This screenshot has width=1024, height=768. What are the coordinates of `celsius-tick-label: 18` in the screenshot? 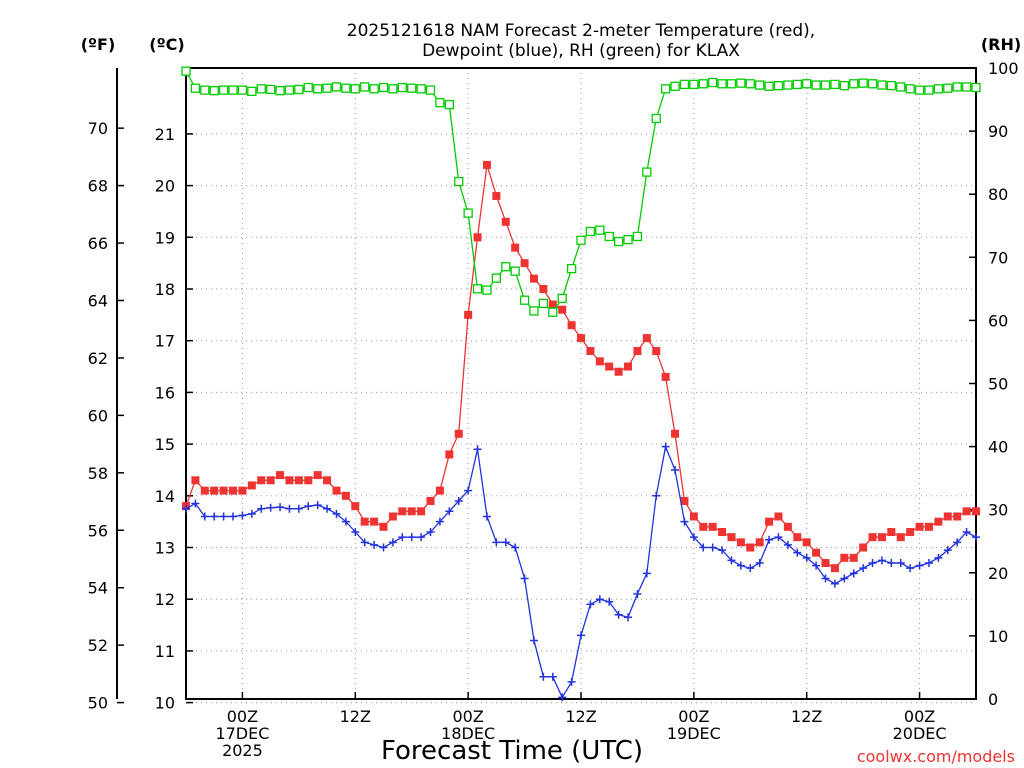 It's located at (165, 289).